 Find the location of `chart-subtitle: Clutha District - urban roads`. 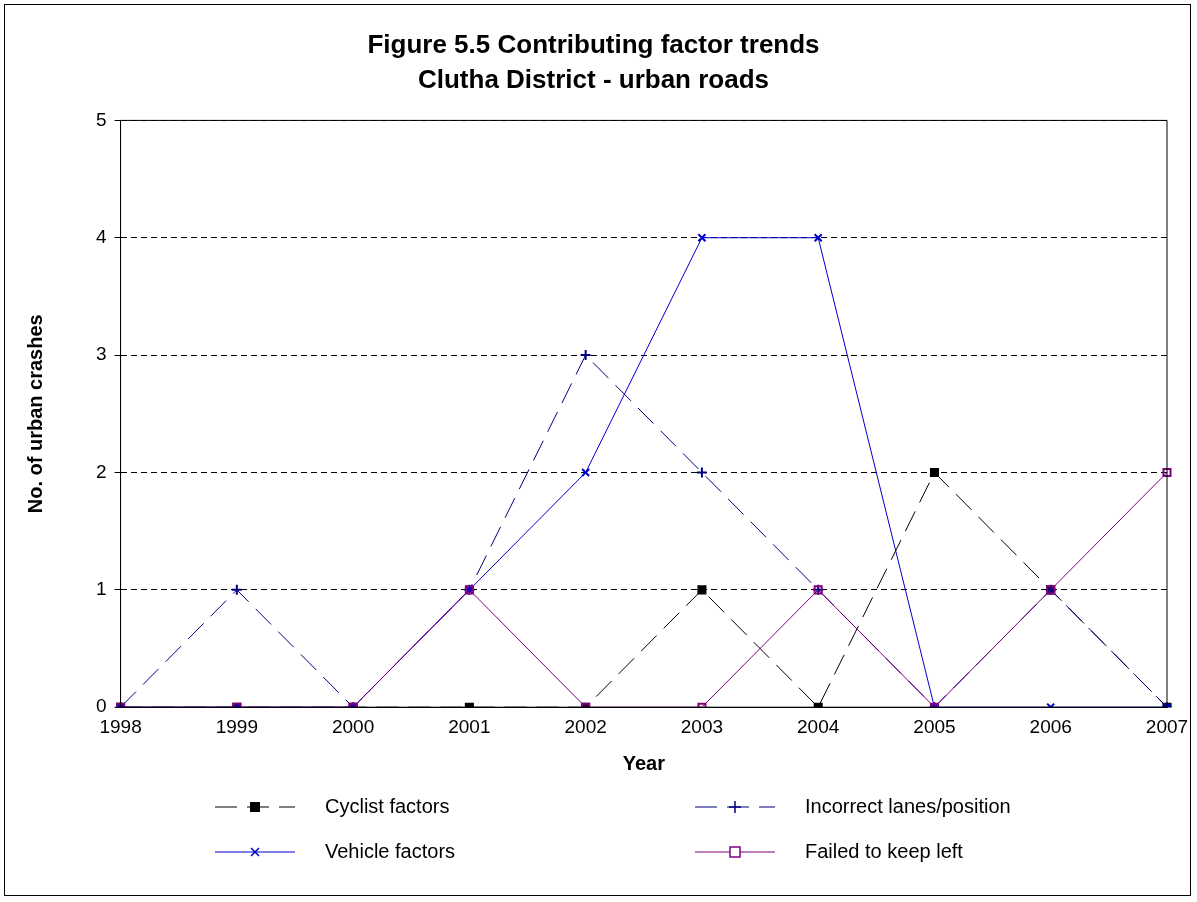

chart-subtitle: Clutha District - urban roads is located at coordinates (593, 78).